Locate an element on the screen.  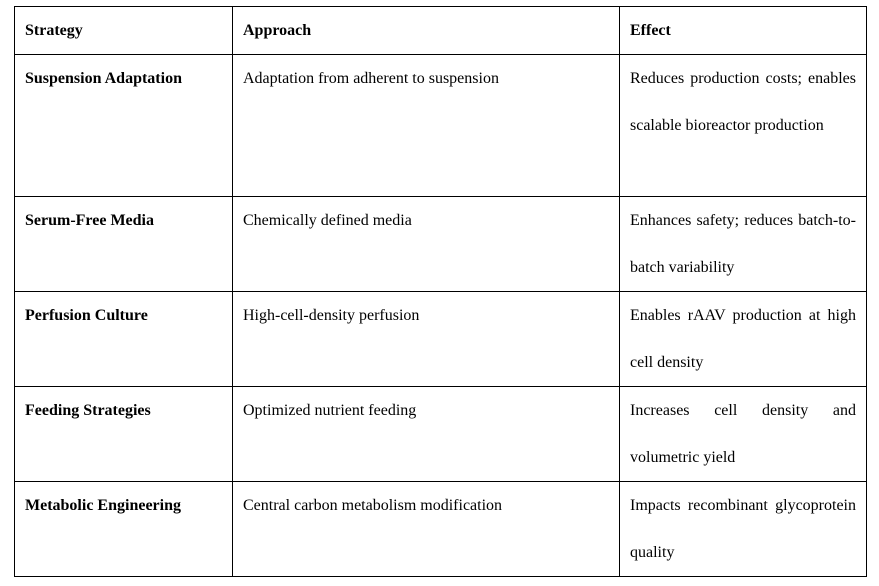
approach-cell: Adaptation from adherent to suspension is located at coordinates (426, 125).